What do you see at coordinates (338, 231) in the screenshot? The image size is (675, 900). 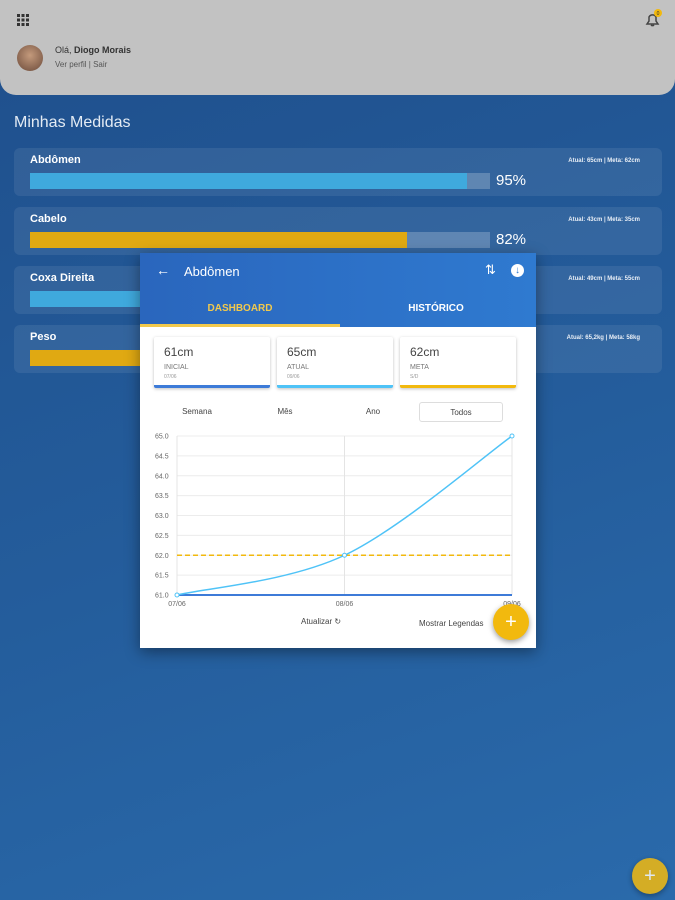 I see `measure-card: Cabelo Atual: 43cm | Meta: 35cm 82%` at bounding box center [338, 231].